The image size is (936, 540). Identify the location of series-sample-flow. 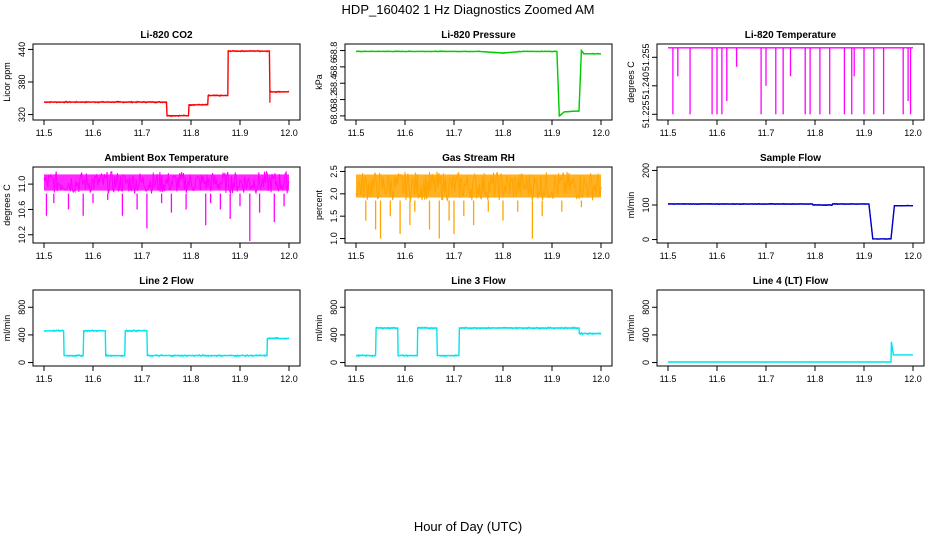
(790, 221).